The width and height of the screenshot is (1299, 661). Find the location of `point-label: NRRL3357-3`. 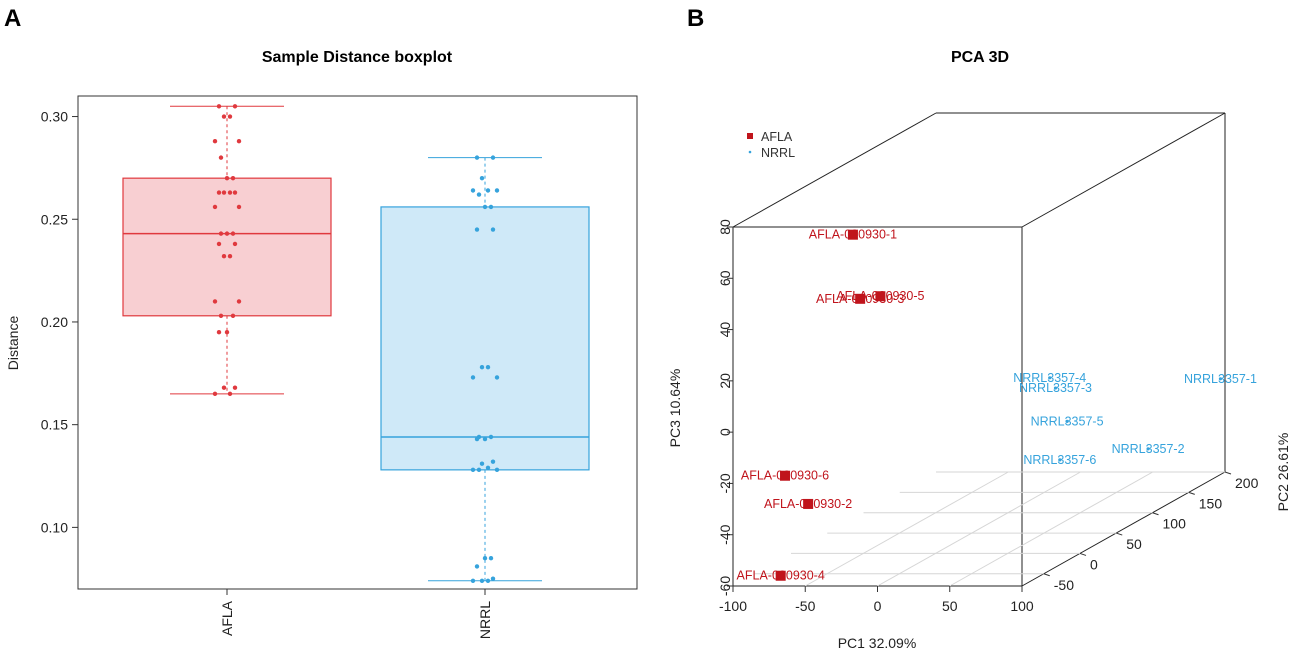

point-label: NRRL3357-3 is located at coordinates (1055, 388).